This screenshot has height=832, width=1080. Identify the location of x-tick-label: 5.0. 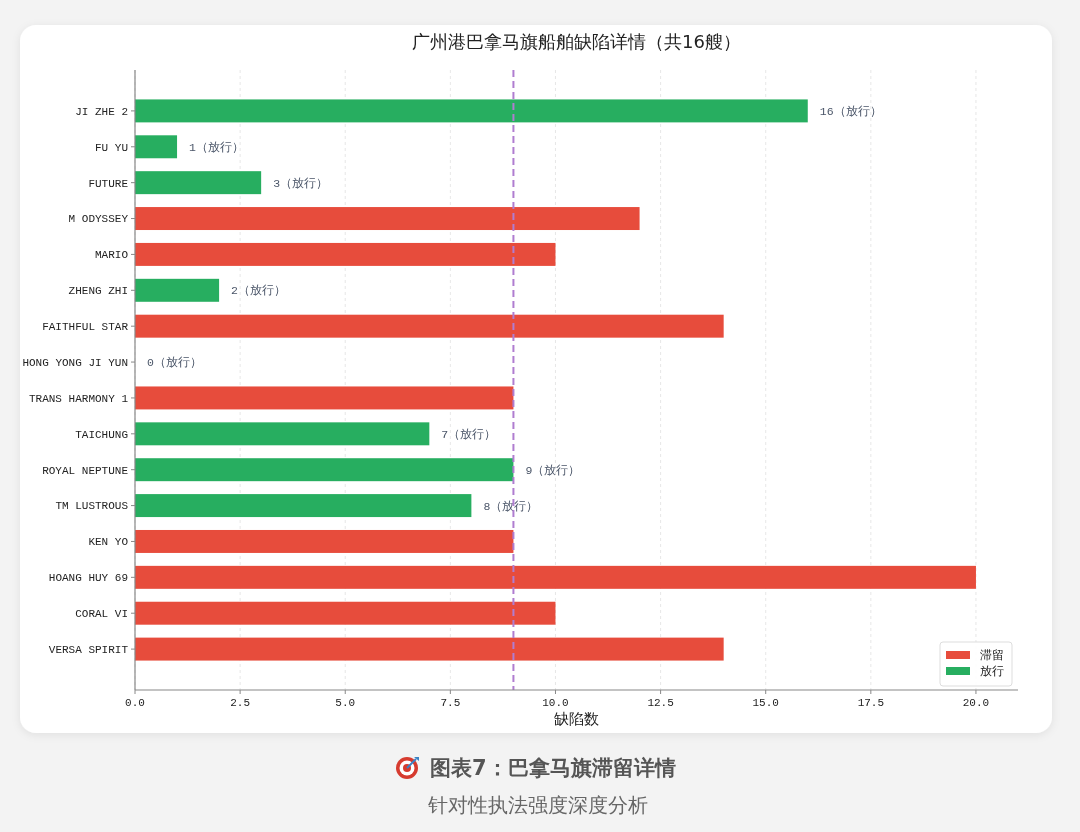
(345, 703).